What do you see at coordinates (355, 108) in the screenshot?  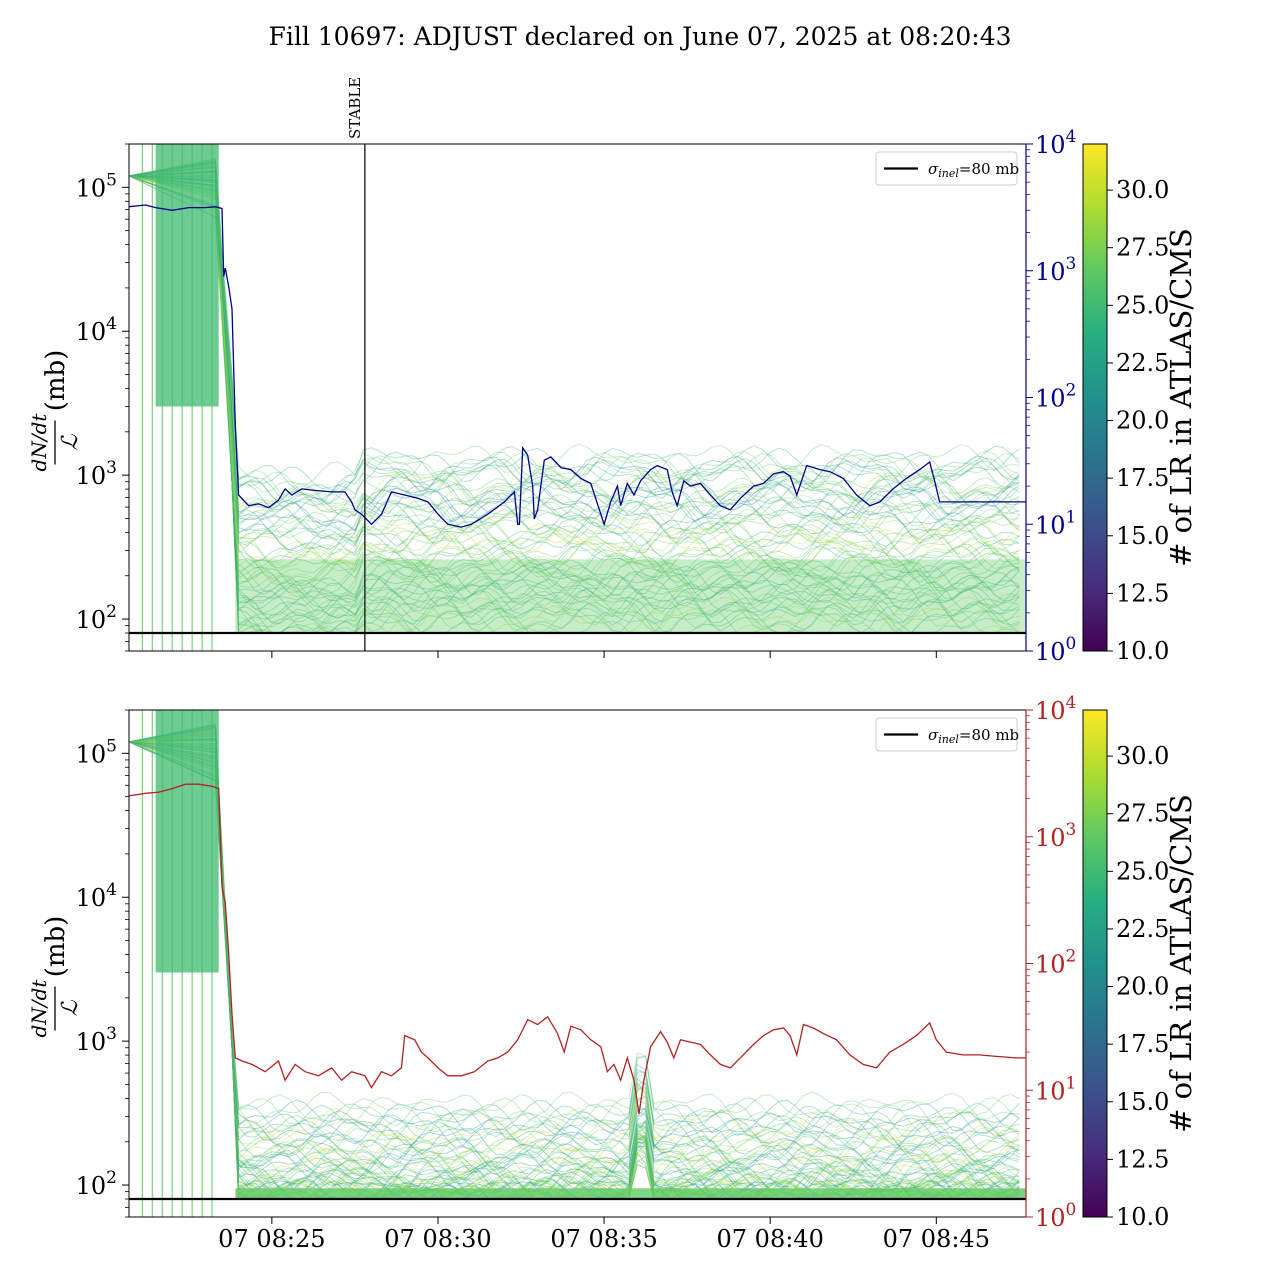 I see `stable-label: STABLE` at bounding box center [355, 108].